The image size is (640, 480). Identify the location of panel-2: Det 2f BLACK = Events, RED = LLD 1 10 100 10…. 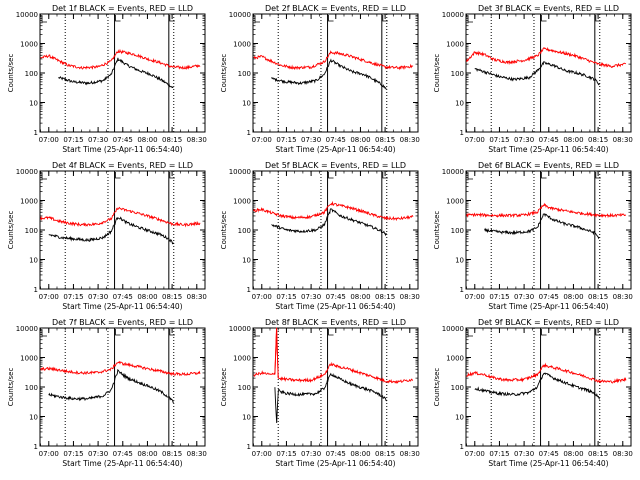
(320, 79).